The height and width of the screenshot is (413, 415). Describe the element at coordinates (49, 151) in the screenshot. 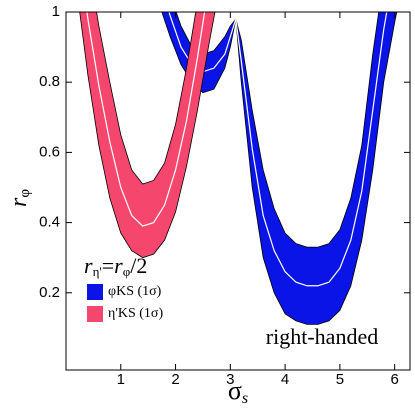

I see `y-tick-label: 0.6` at that location.